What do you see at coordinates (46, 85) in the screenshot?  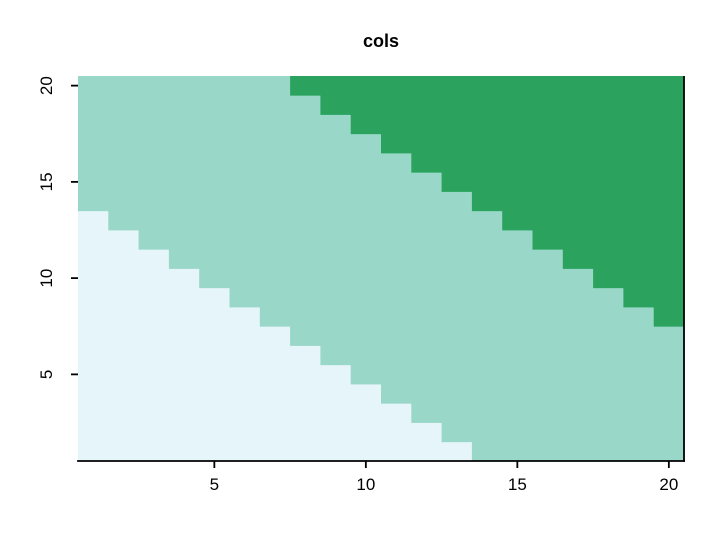 I see `y-axis-tick-label: 20` at bounding box center [46, 85].